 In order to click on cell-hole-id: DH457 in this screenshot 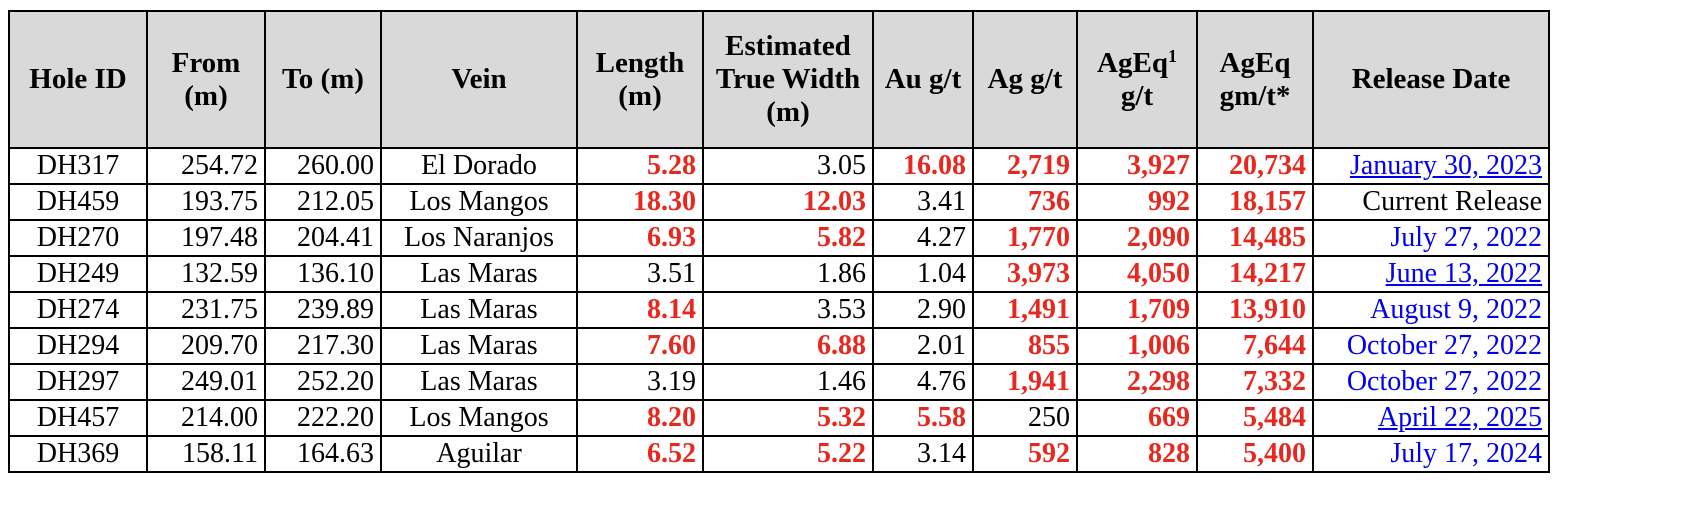, I will do `click(78, 418)`.